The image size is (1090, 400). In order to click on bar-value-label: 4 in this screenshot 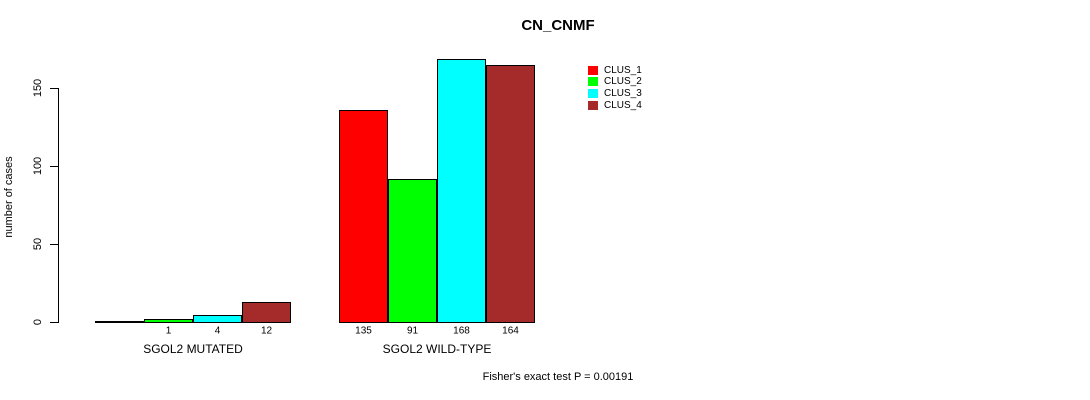, I will do `click(217, 331)`.